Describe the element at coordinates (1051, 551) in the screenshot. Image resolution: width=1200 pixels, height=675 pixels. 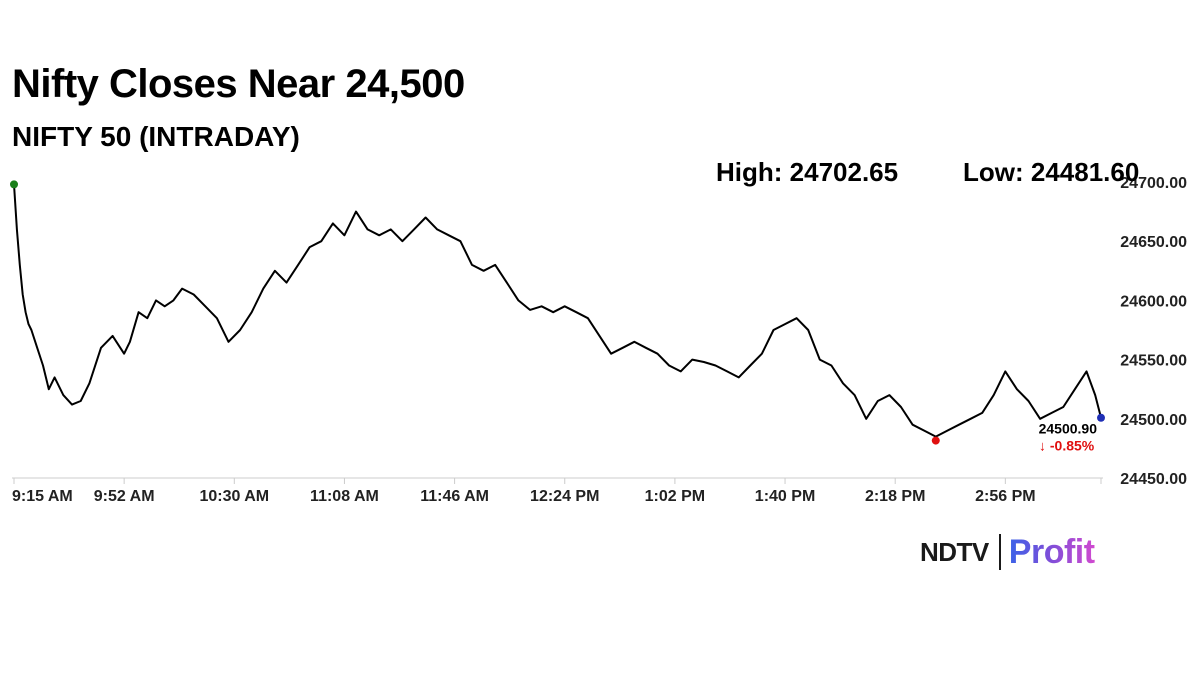
I see `profit-wordmark: Profit` at that location.